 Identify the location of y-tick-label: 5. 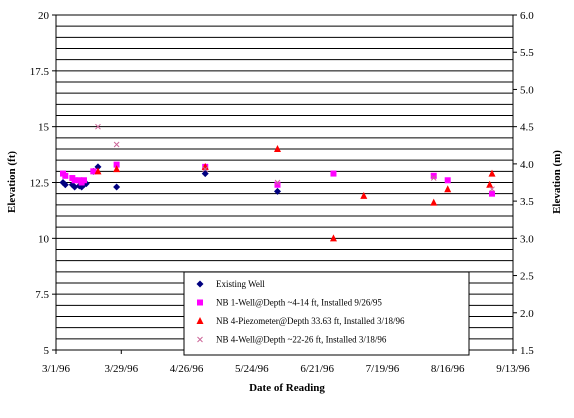
(47, 351).